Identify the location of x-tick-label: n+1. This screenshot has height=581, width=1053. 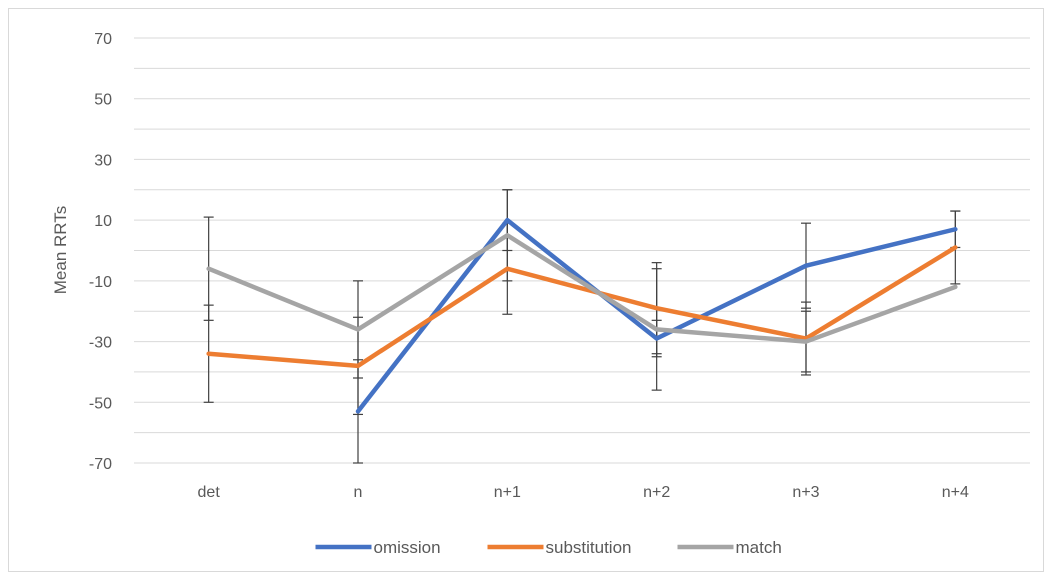
(507, 492).